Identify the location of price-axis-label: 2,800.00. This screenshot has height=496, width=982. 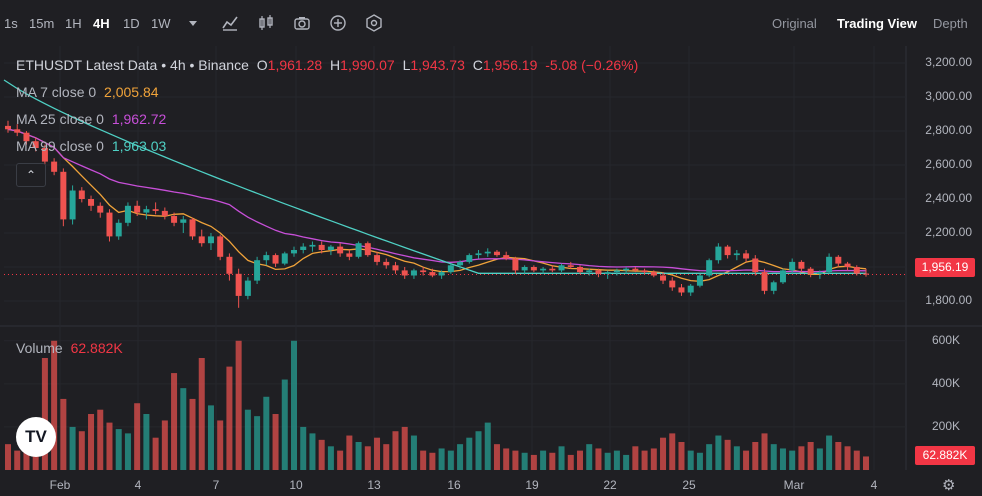
(948, 130).